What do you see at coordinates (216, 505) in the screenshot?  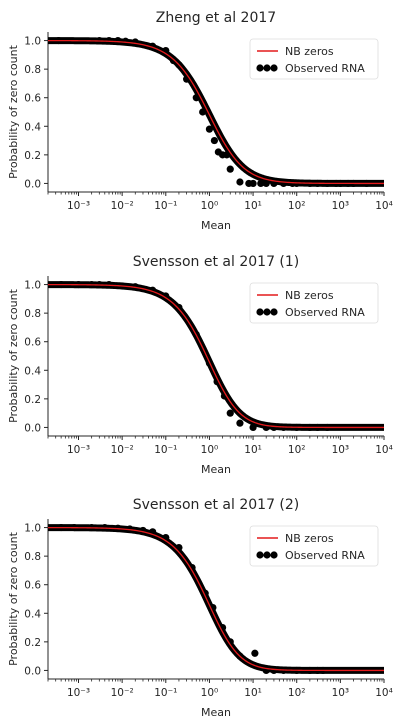 I see `chart-title: Svensson et al 2017 (2)` at bounding box center [216, 505].